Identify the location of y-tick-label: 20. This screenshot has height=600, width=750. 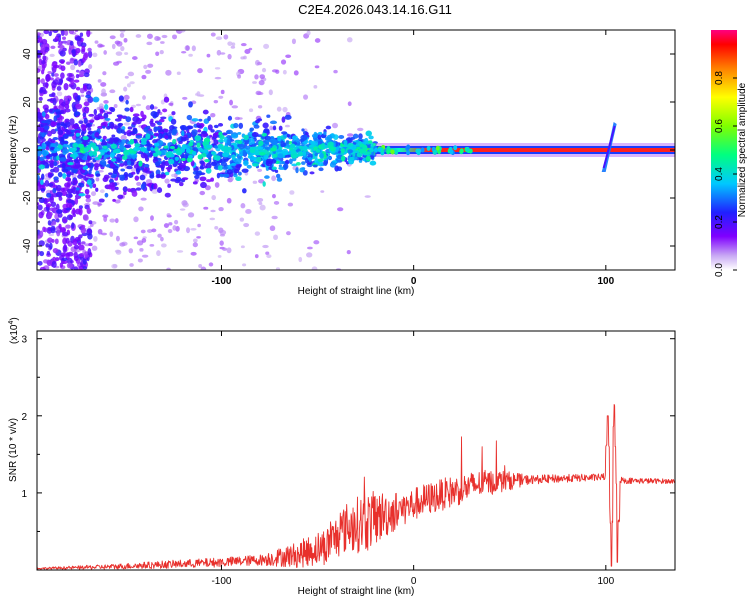
(27, 102).